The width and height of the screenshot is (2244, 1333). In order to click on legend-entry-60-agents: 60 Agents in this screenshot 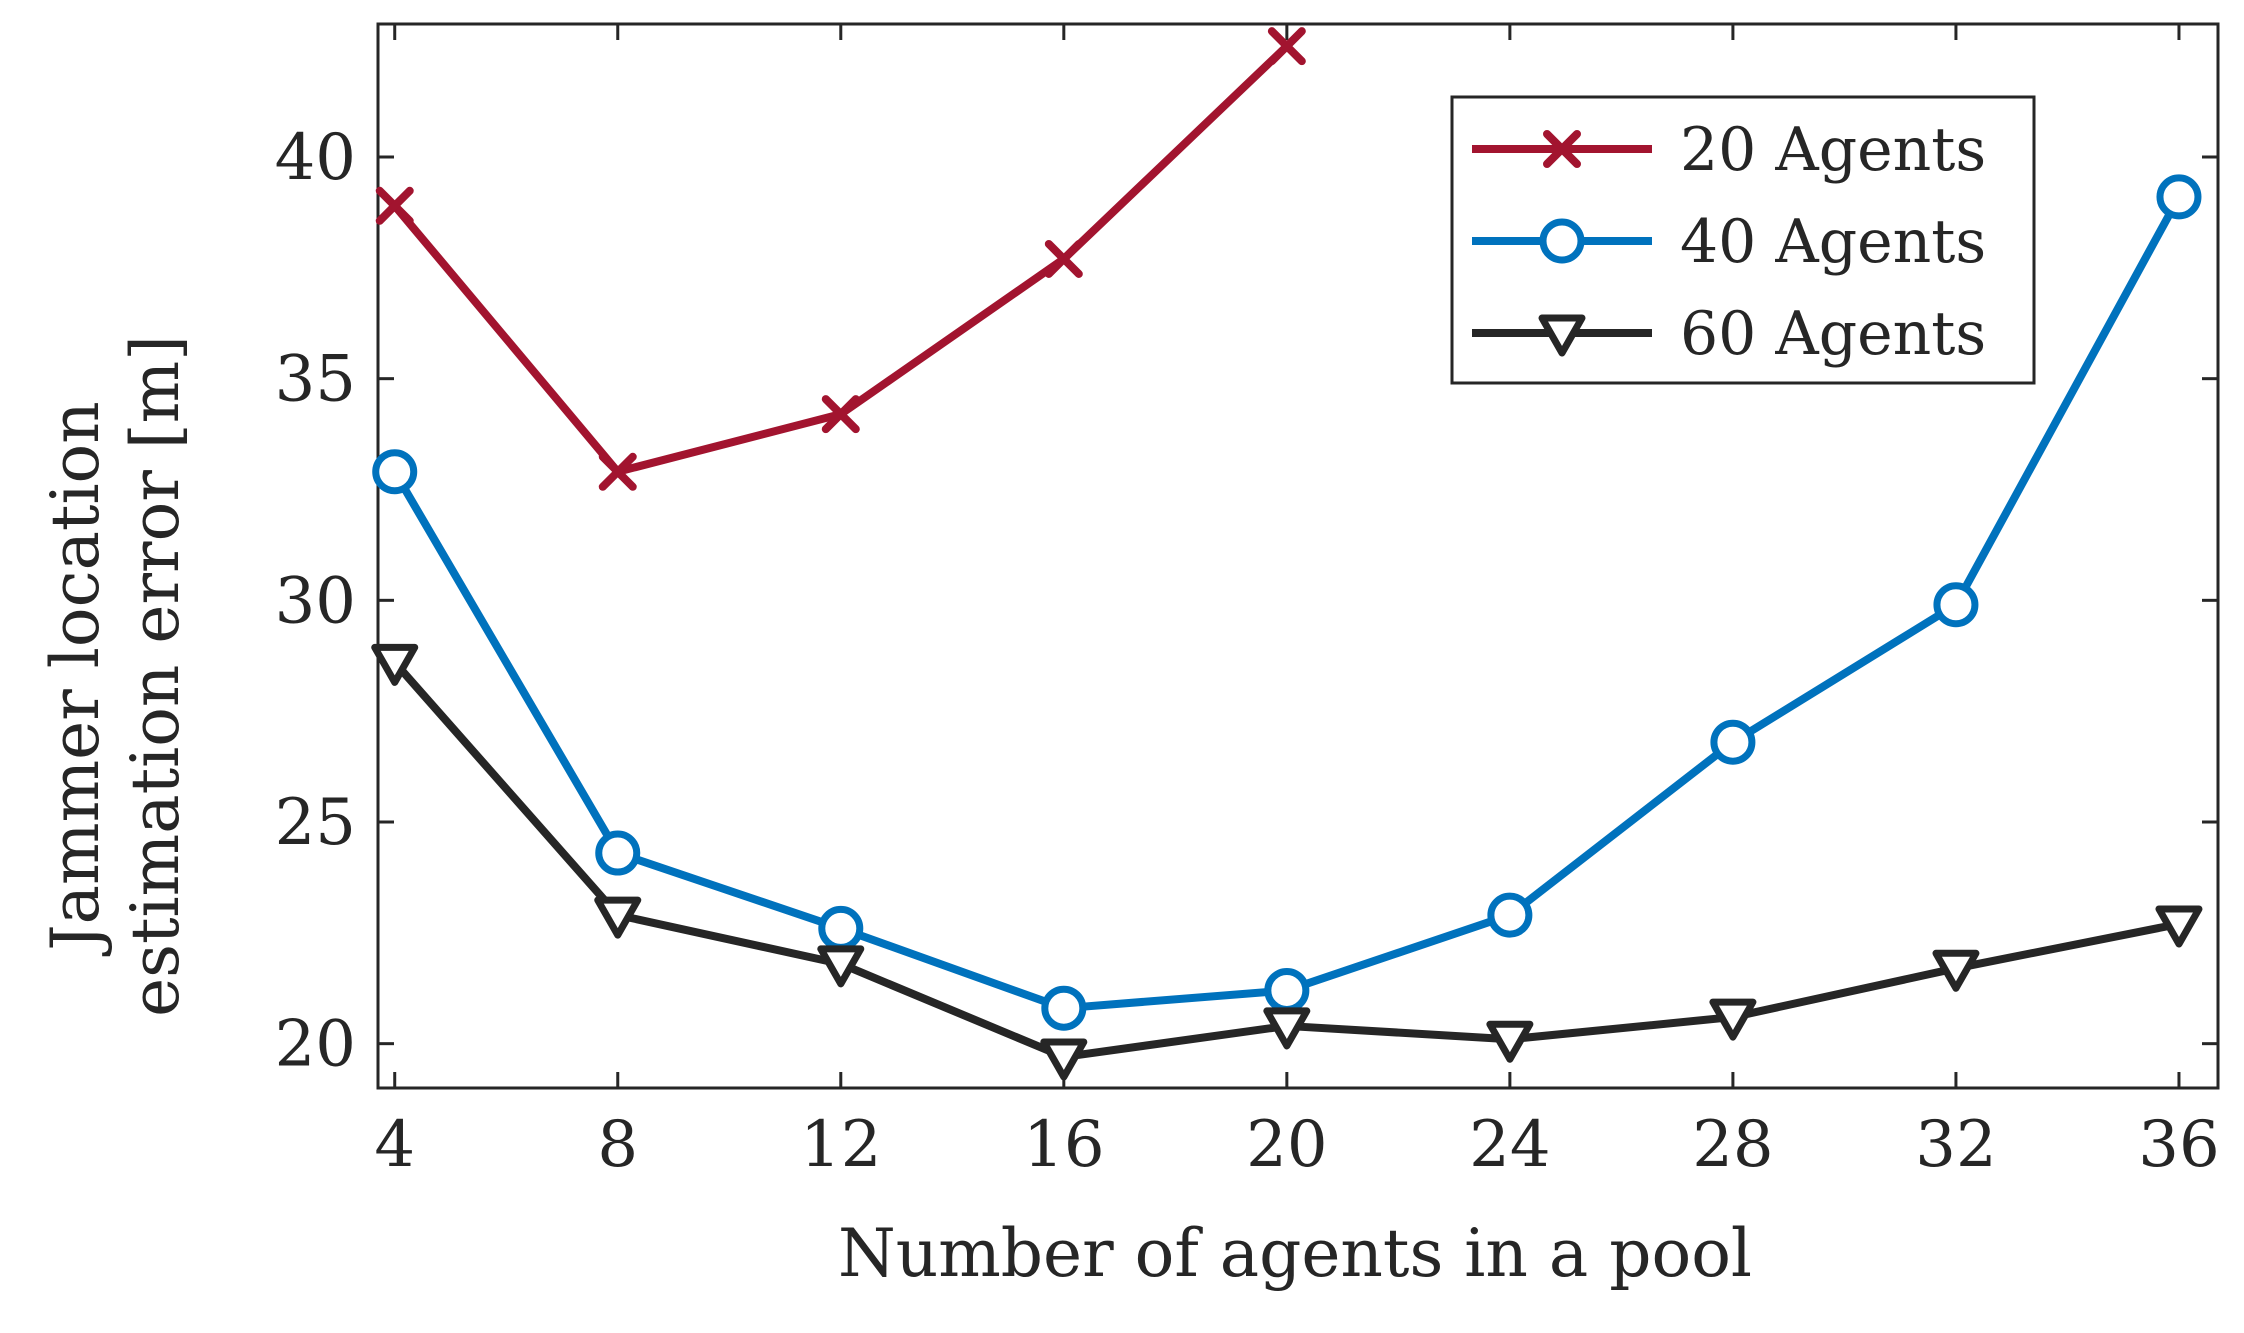, I will do `click(1729, 334)`.